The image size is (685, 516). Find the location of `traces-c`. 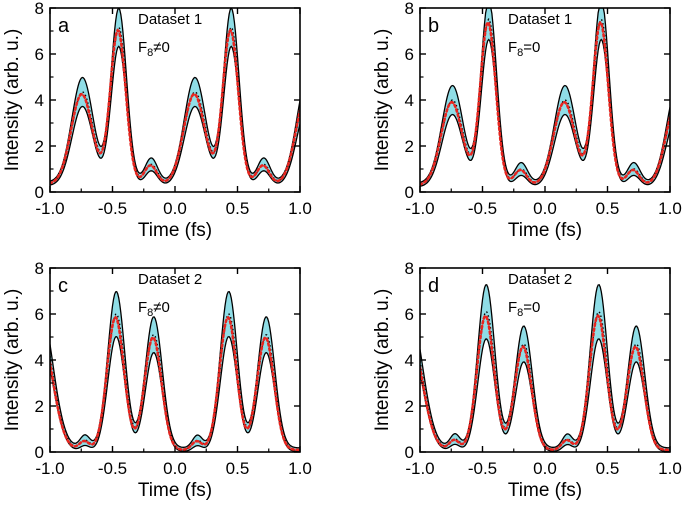

traces-c is located at coordinates (175, 371).